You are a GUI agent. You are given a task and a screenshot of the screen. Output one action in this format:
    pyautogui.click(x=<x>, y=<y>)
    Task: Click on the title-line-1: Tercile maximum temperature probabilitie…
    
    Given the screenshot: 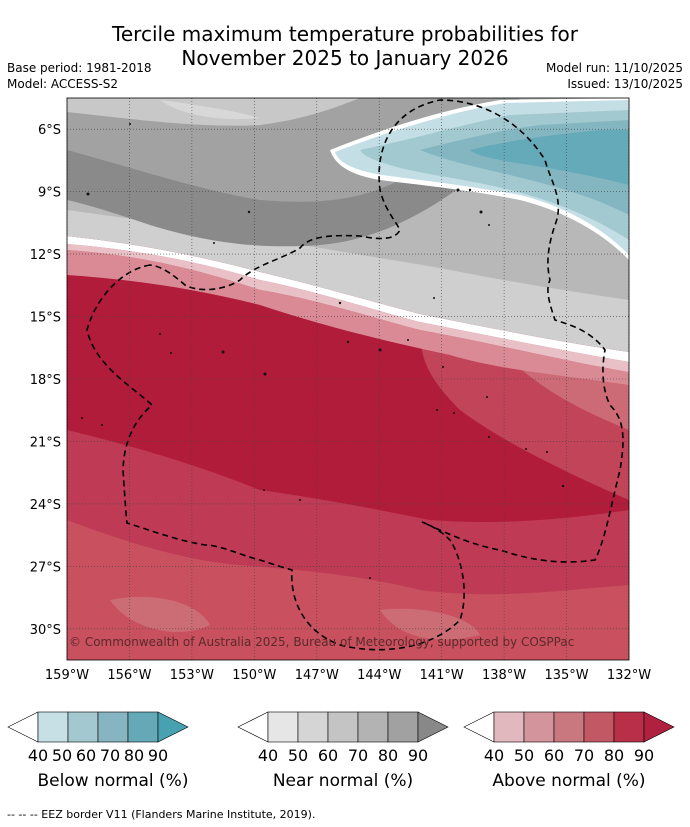 What is the action you would take?
    pyautogui.click(x=345, y=34)
    